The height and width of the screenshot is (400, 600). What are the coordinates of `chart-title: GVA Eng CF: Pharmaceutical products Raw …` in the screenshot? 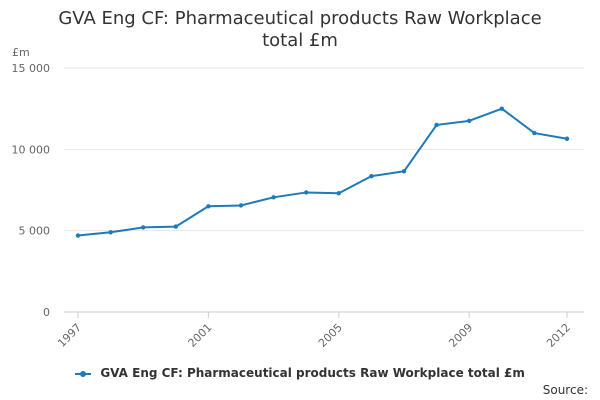 It's located at (300, 29).